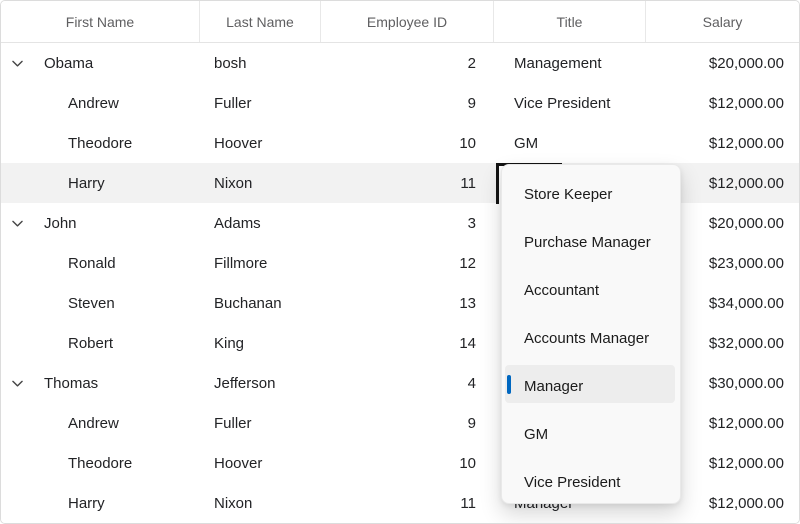  What do you see at coordinates (591, 434) in the screenshot?
I see `dropdown-item: GM` at bounding box center [591, 434].